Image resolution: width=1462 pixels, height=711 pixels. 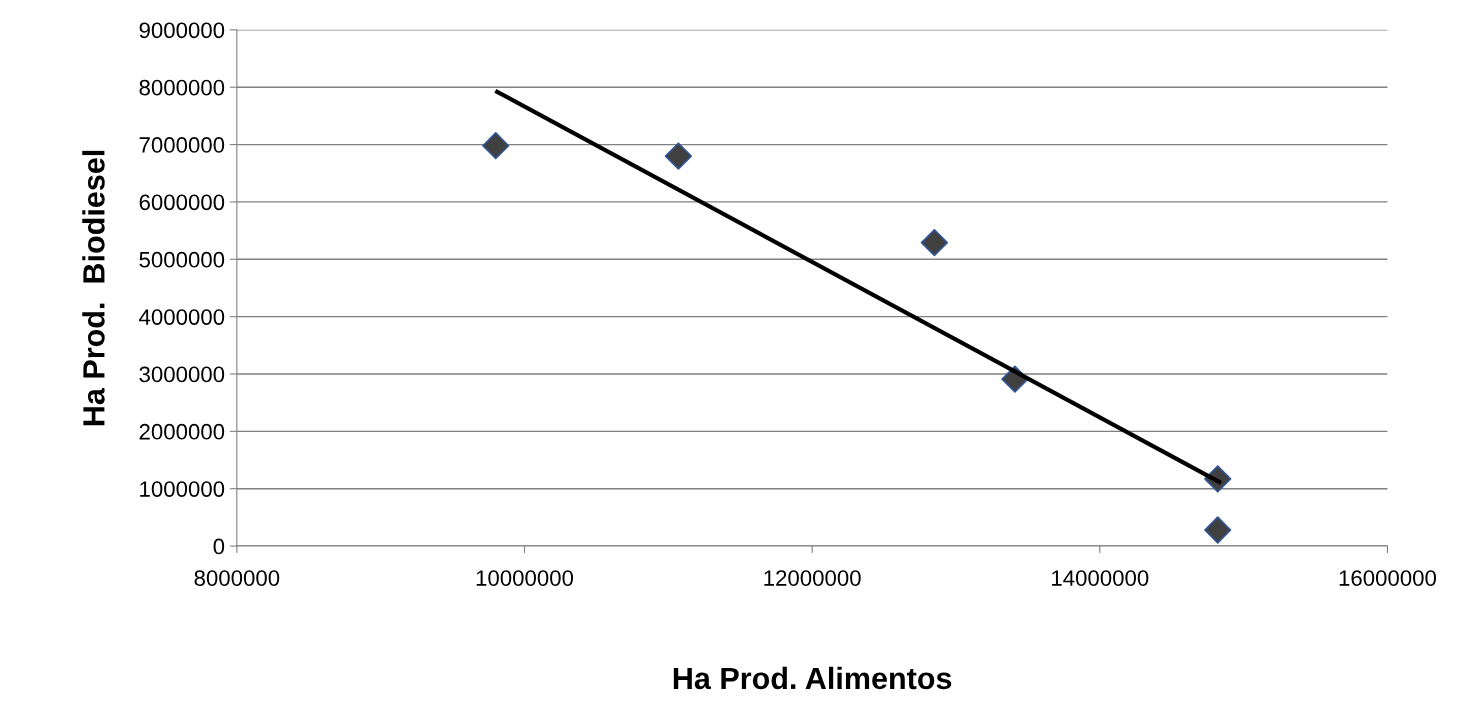 What do you see at coordinates (182, 317) in the screenshot?
I see `y-tick-label: 4000000` at bounding box center [182, 317].